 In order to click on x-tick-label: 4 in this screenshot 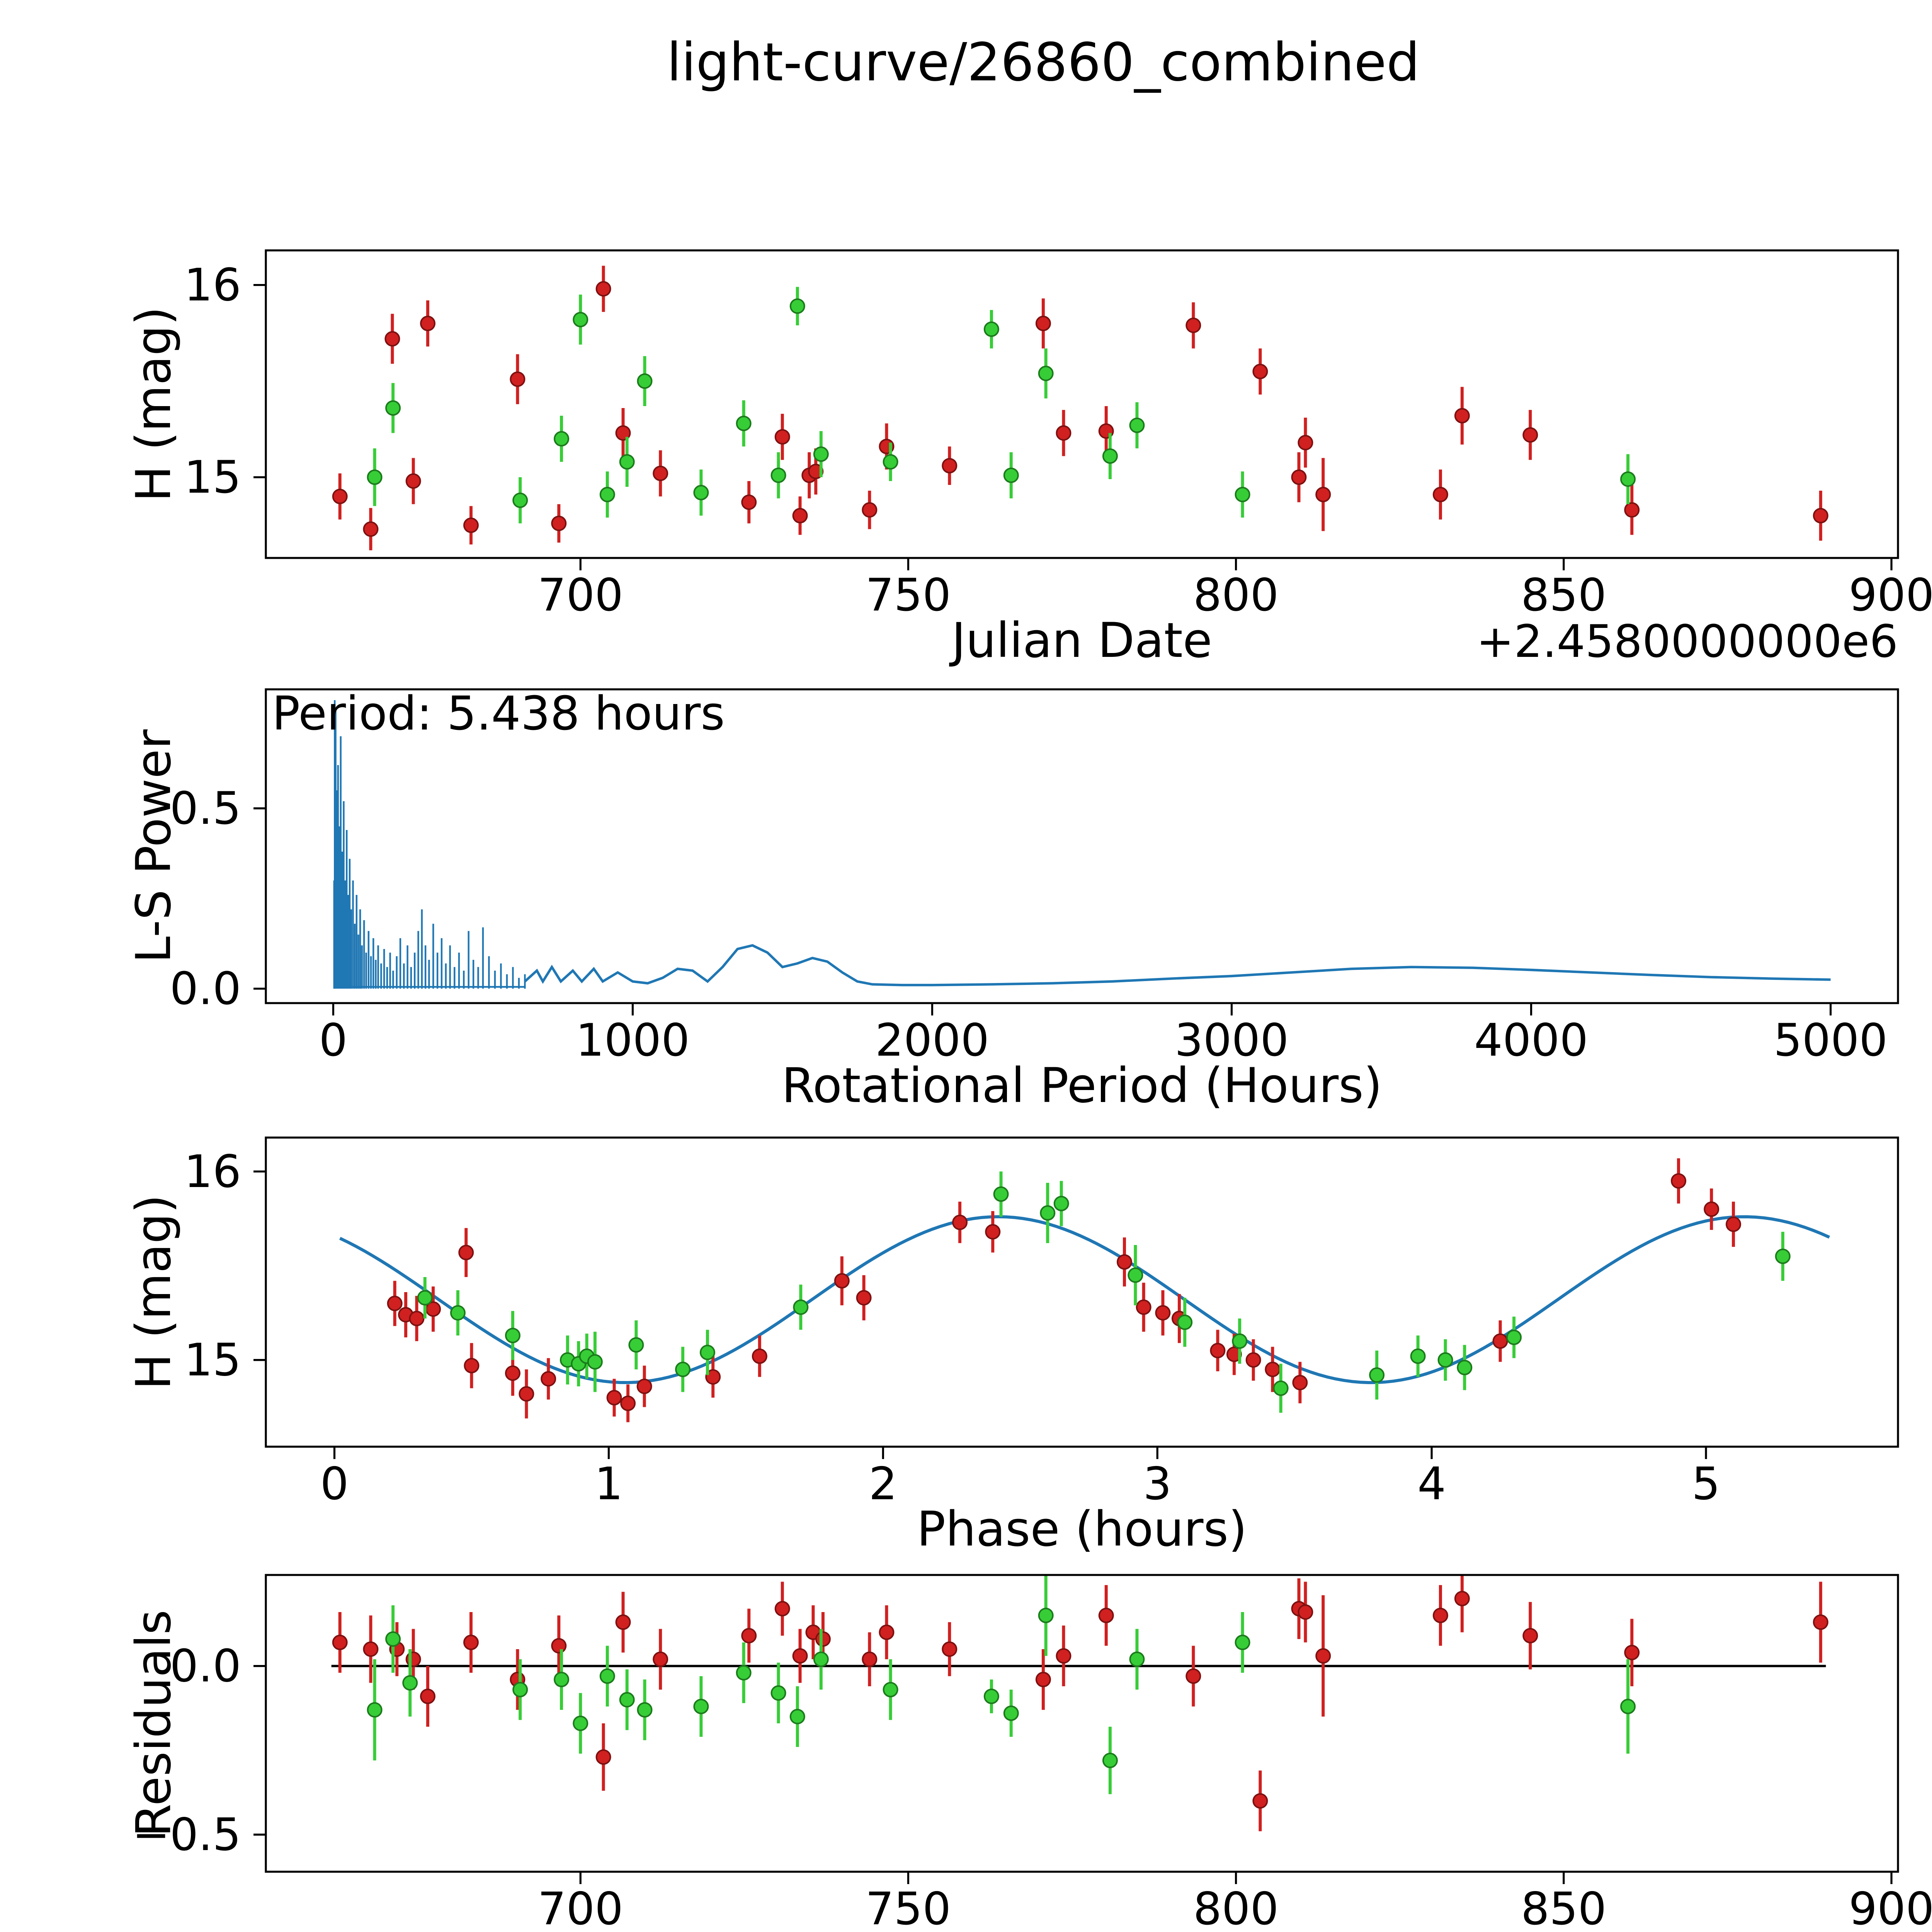, I will do `click(1432, 1484)`.